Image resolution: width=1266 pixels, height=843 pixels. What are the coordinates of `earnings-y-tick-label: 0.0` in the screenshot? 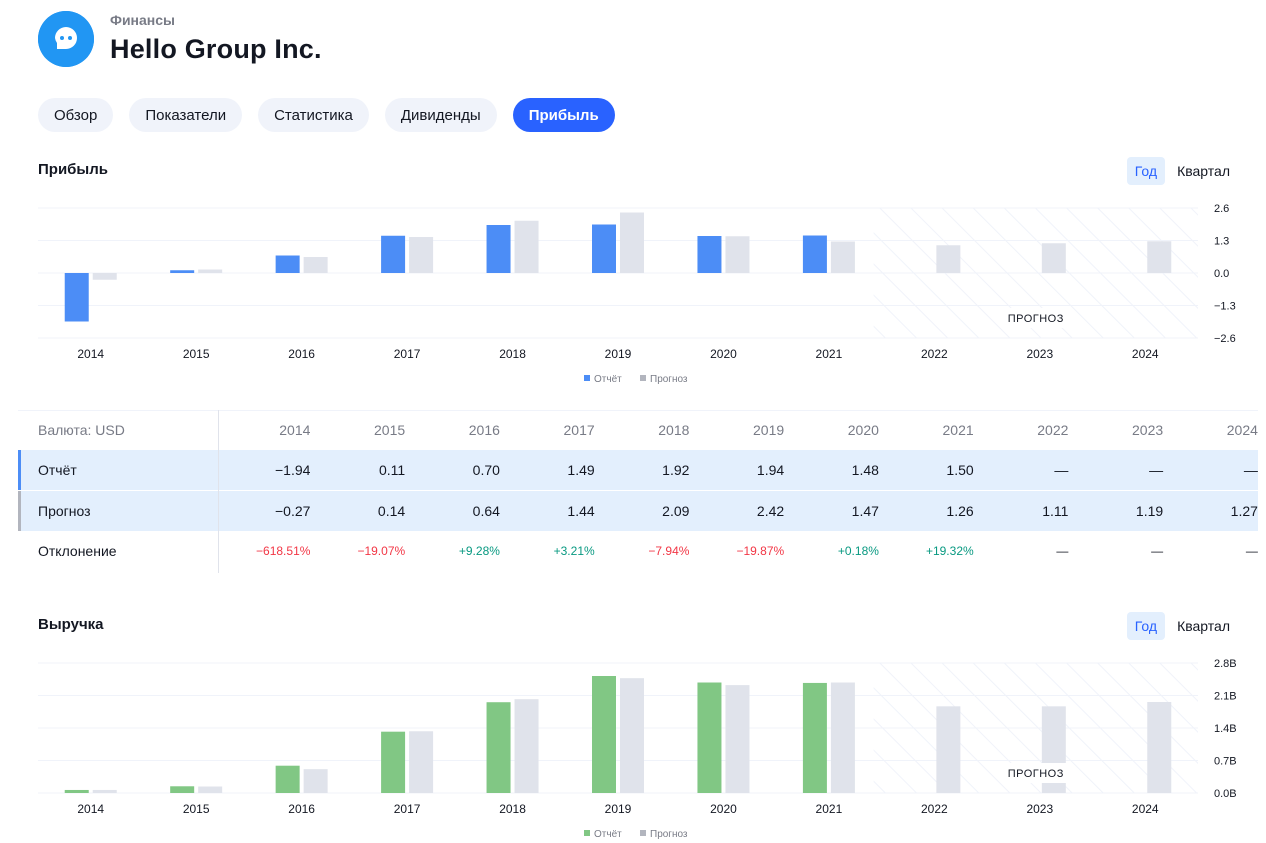 It's located at (1221, 274).